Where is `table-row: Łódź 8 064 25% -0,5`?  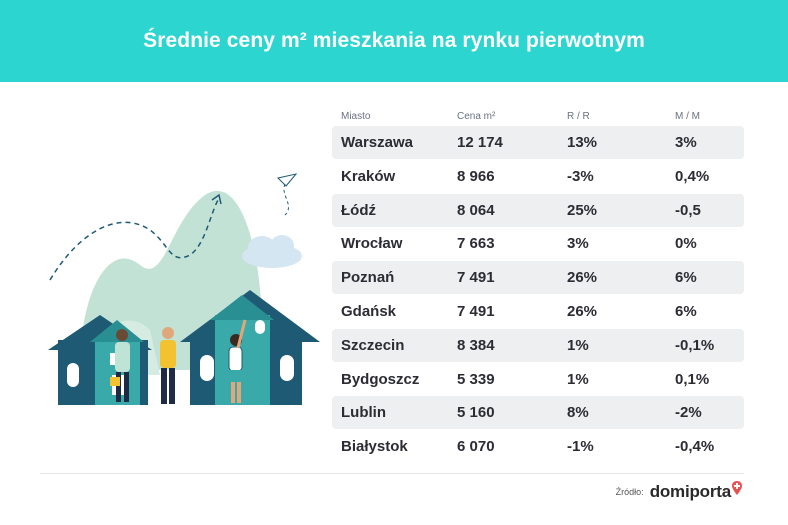
table-row: Łódź 8 064 25% -0,5 is located at coordinates (538, 210).